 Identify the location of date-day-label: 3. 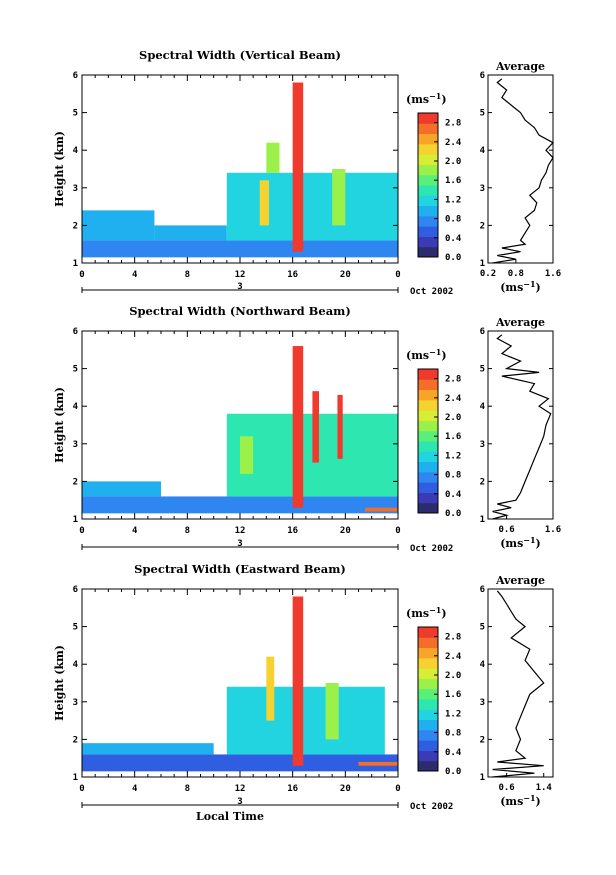
(239, 287).